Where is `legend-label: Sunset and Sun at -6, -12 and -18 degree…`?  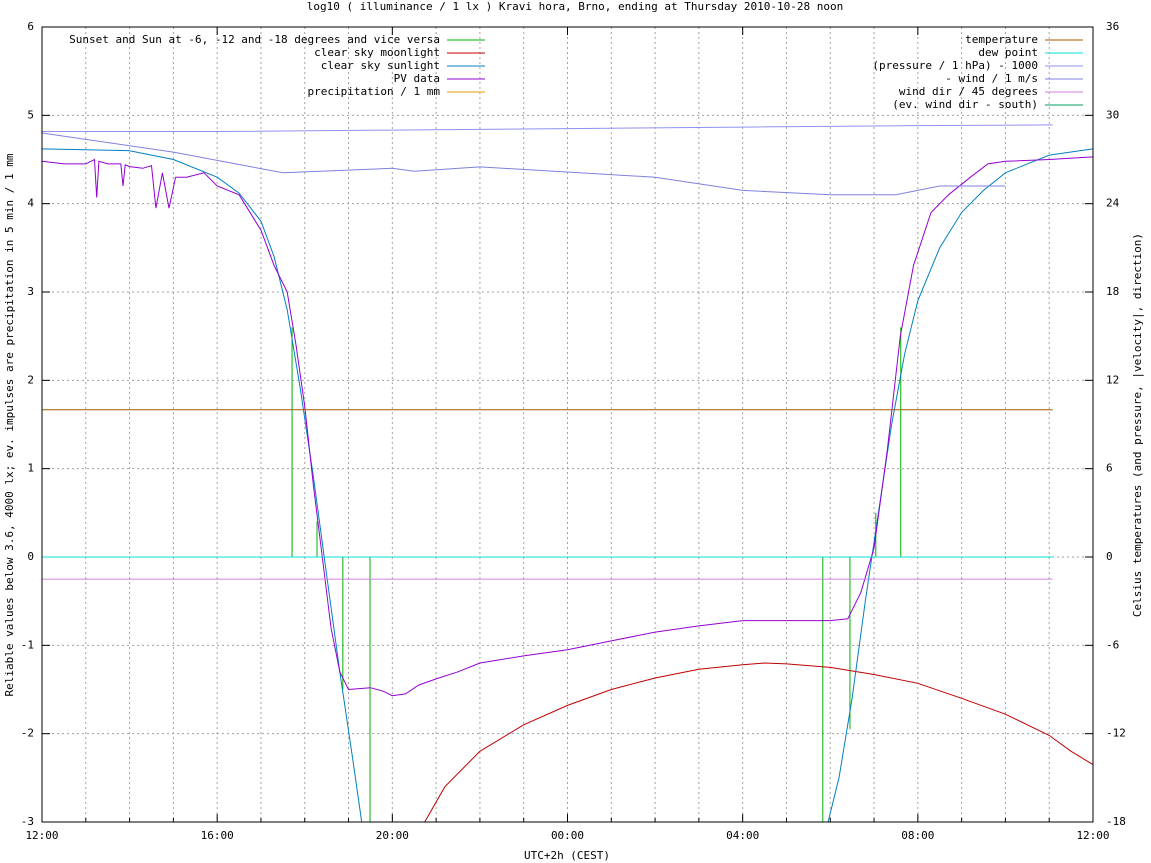 legend-label: Sunset and Sun at -6, -12 and -18 degree… is located at coordinates (254, 39).